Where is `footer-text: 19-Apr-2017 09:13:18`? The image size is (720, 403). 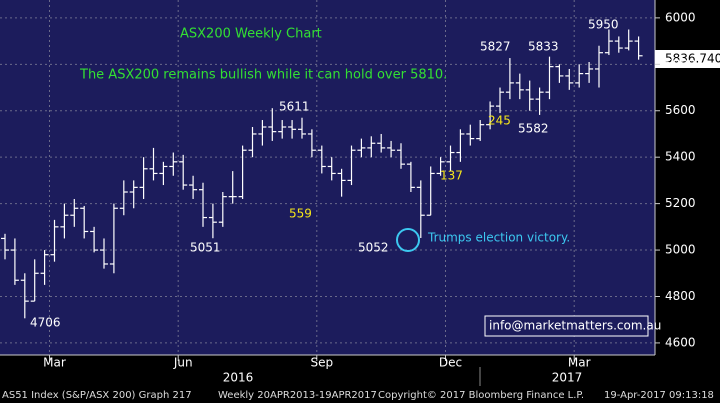
footer-text: 19-Apr-2017 09:13:18 is located at coordinates (659, 395).